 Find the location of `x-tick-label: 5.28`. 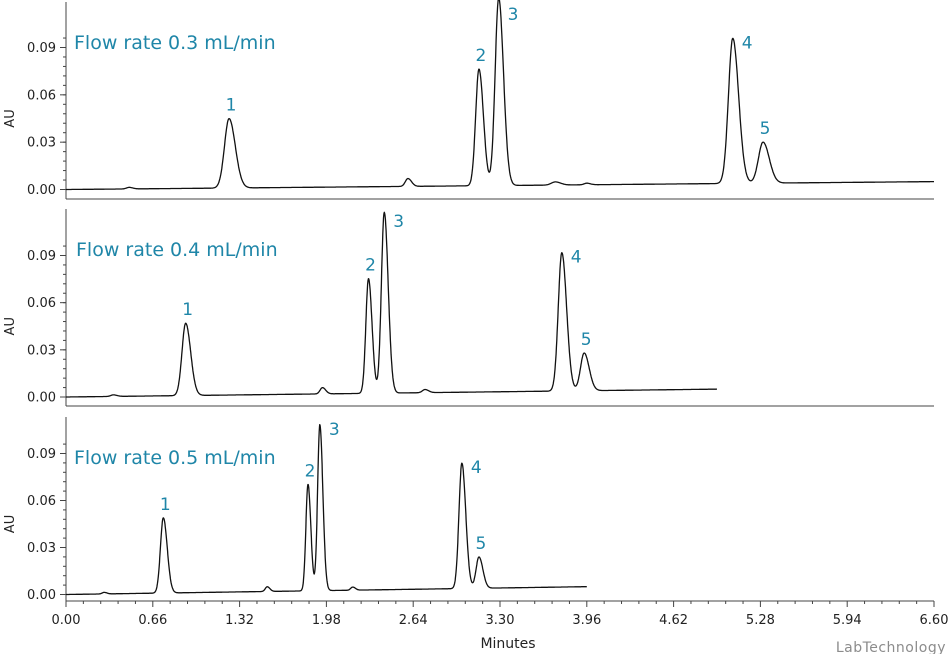

x-tick-label: 5.28 is located at coordinates (760, 620).